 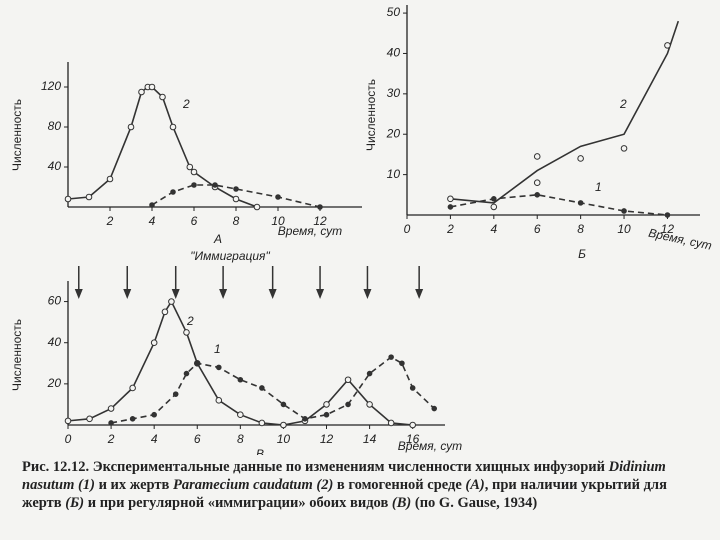 I want to click on x-tick-label: 14, so click(x=370, y=439).